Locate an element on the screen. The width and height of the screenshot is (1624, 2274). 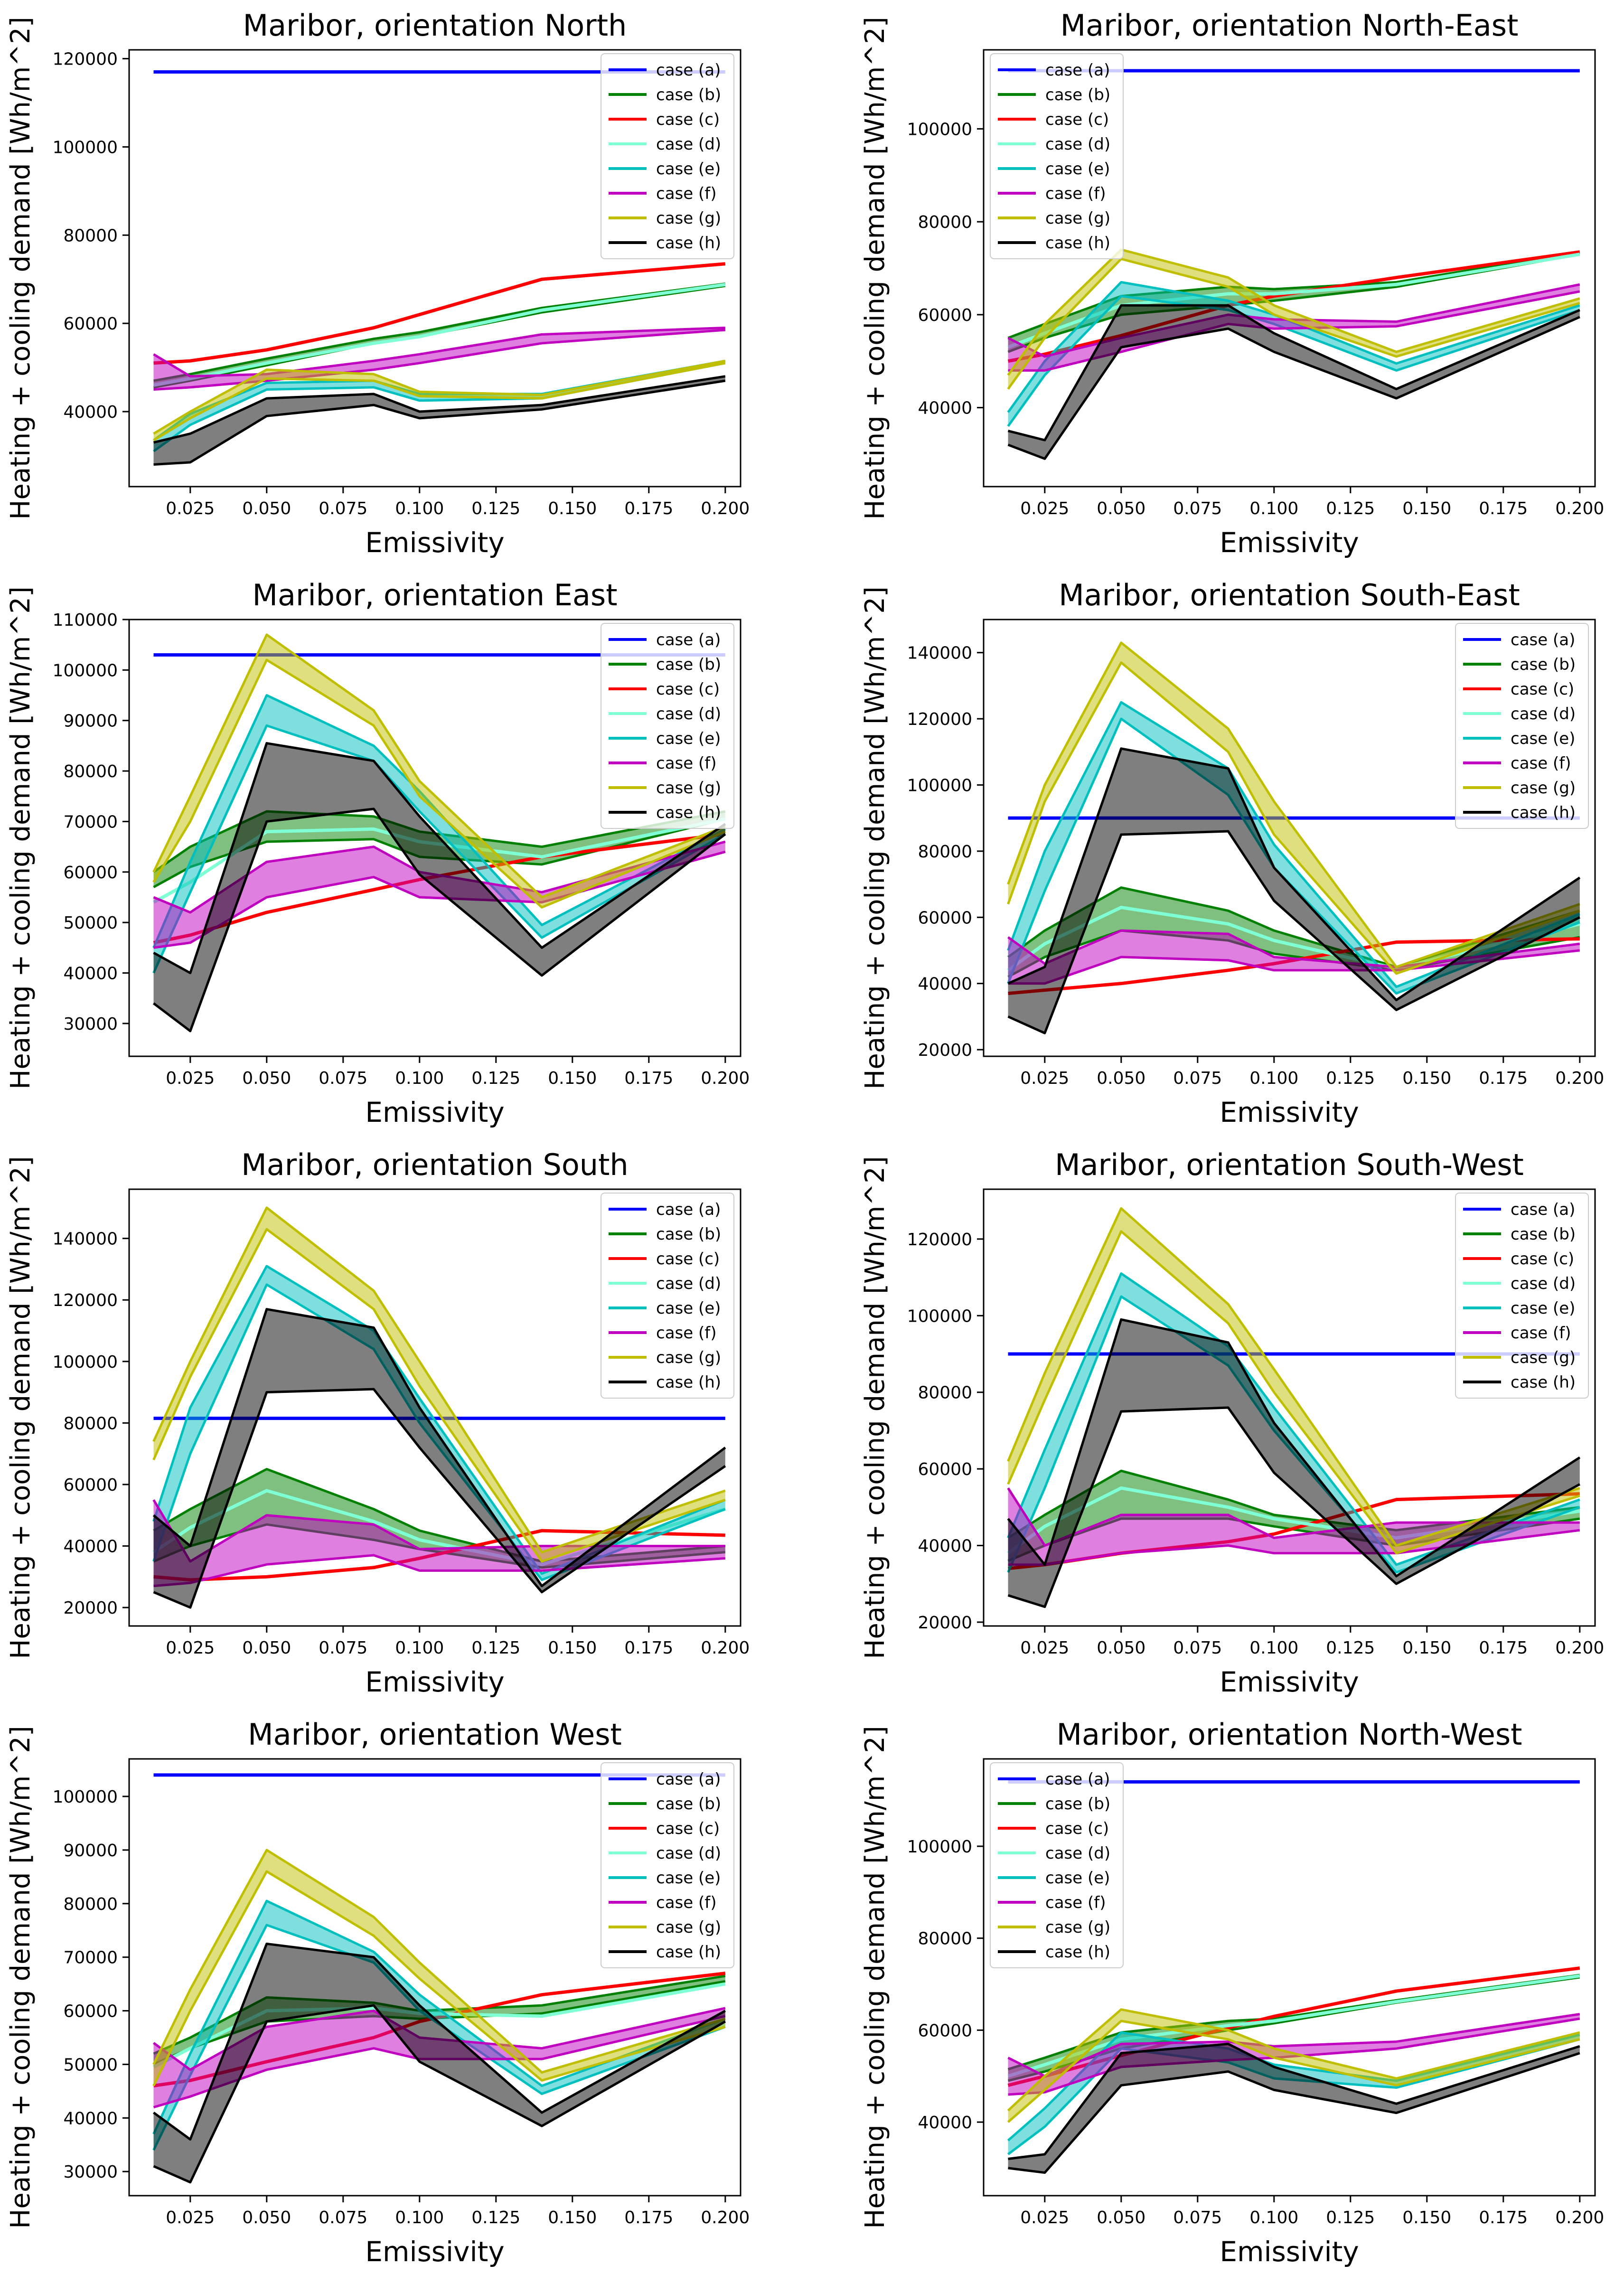
y-tick-label: 50000 is located at coordinates (90, 923).